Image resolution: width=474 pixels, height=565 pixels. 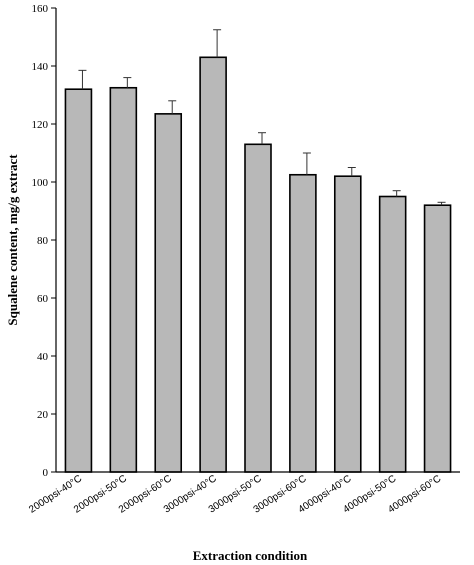 I want to click on y-tick-label: 100, so click(x=40, y=183).